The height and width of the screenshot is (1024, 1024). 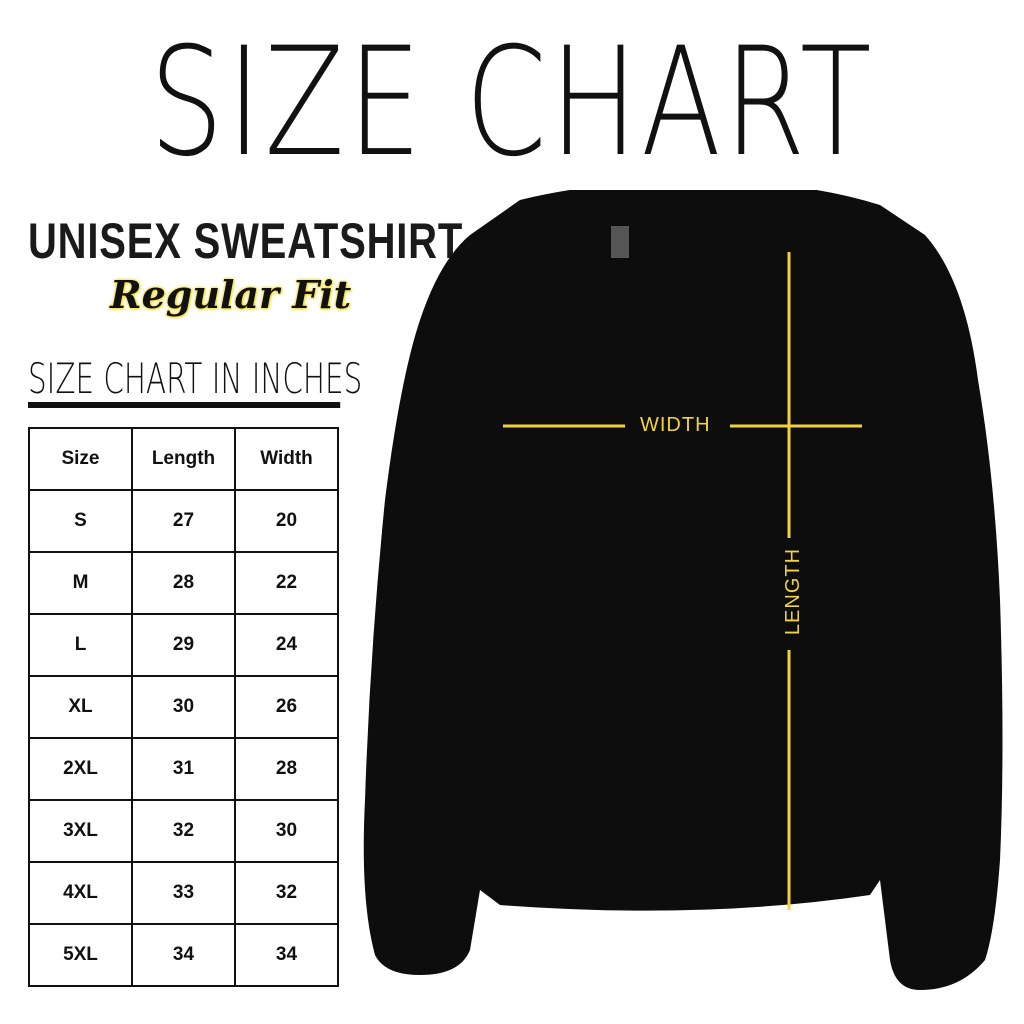 What do you see at coordinates (80, 583) in the screenshot?
I see `cell-size: M` at bounding box center [80, 583].